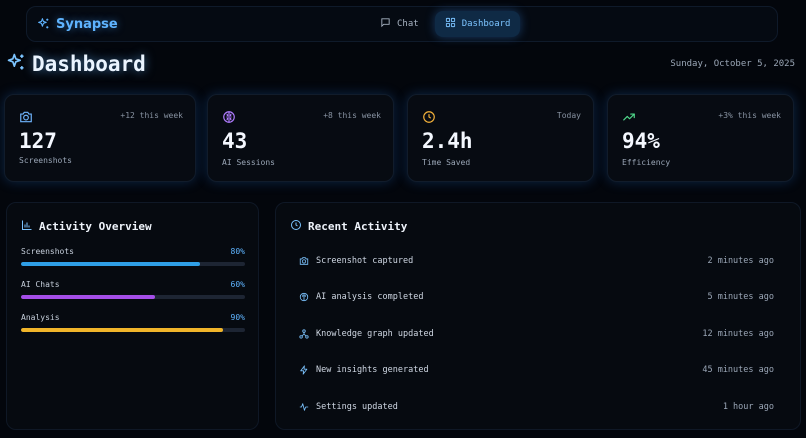 The image size is (806, 438). Describe the element at coordinates (358, 226) in the screenshot. I see `recent-activity-title: Recent Activity` at that location.